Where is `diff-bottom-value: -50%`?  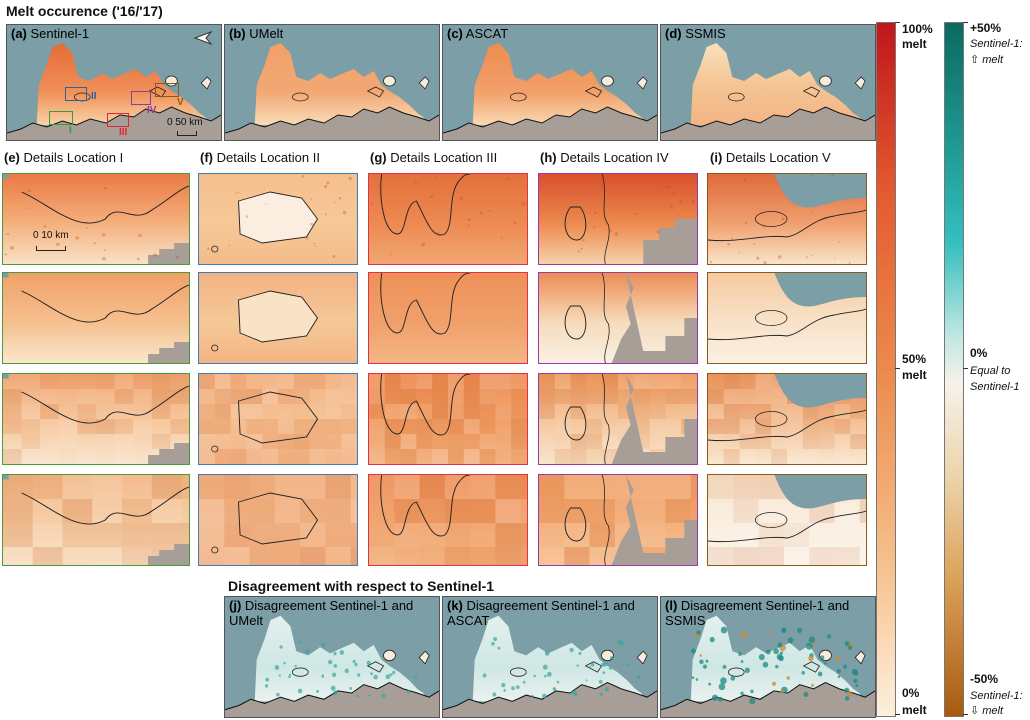
diff-bottom-value: -50% is located at coordinates (984, 679).